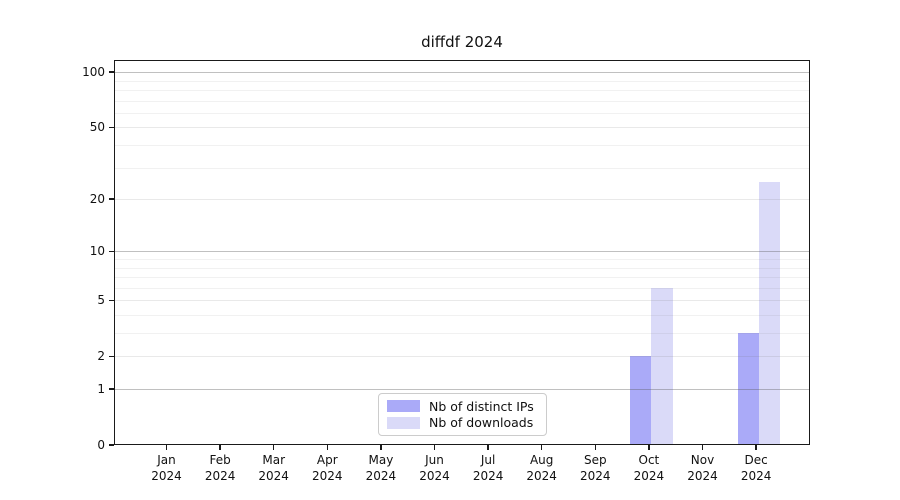 The image size is (900, 500). I want to click on legend-swatch-distinct-ips, so click(403, 406).